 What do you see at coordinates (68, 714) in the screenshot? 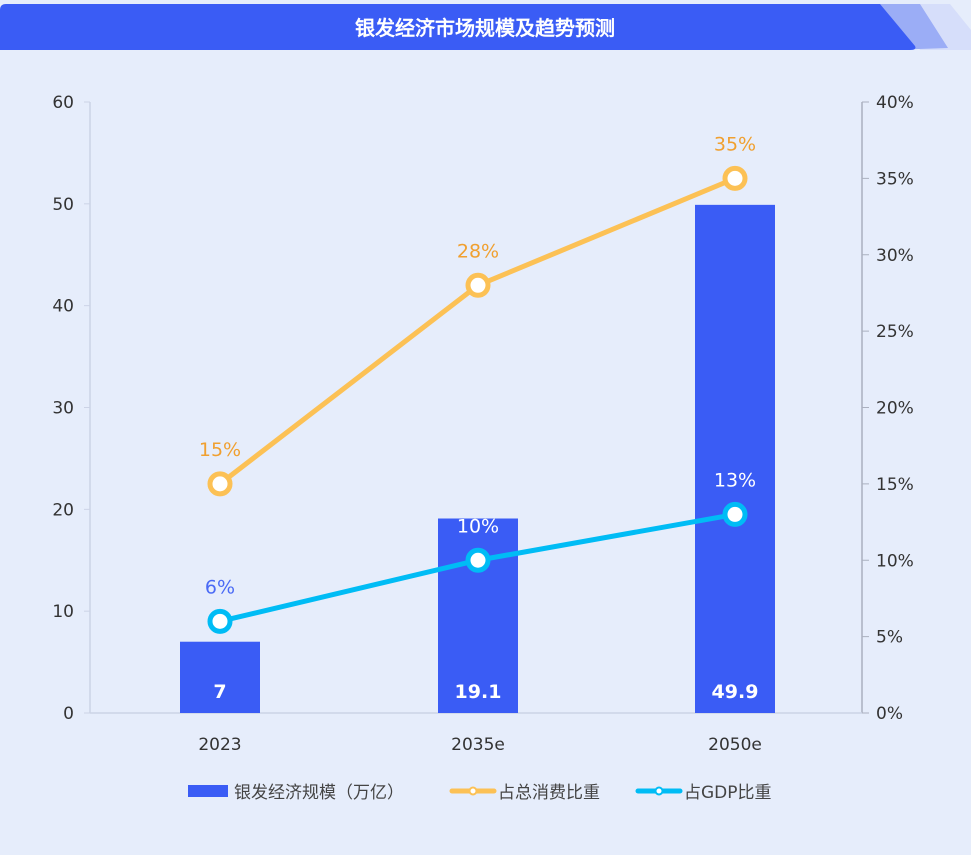
I see `left-tick-label: 0` at bounding box center [68, 714].